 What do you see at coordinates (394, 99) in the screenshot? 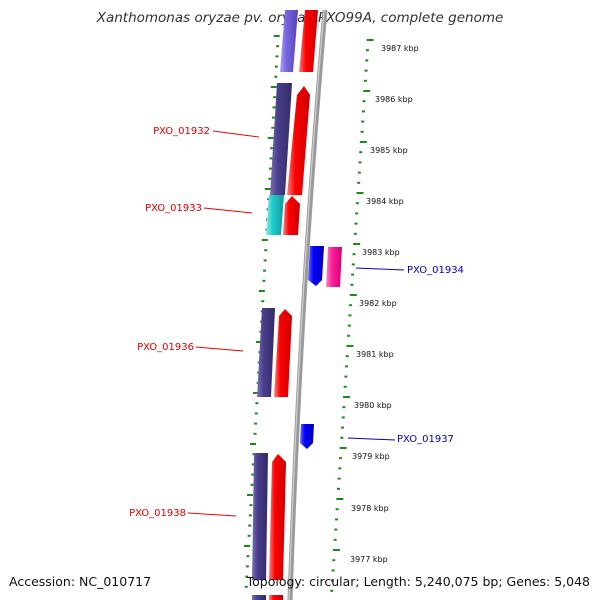
I see `scale-label: 3986 kbp` at bounding box center [394, 99].